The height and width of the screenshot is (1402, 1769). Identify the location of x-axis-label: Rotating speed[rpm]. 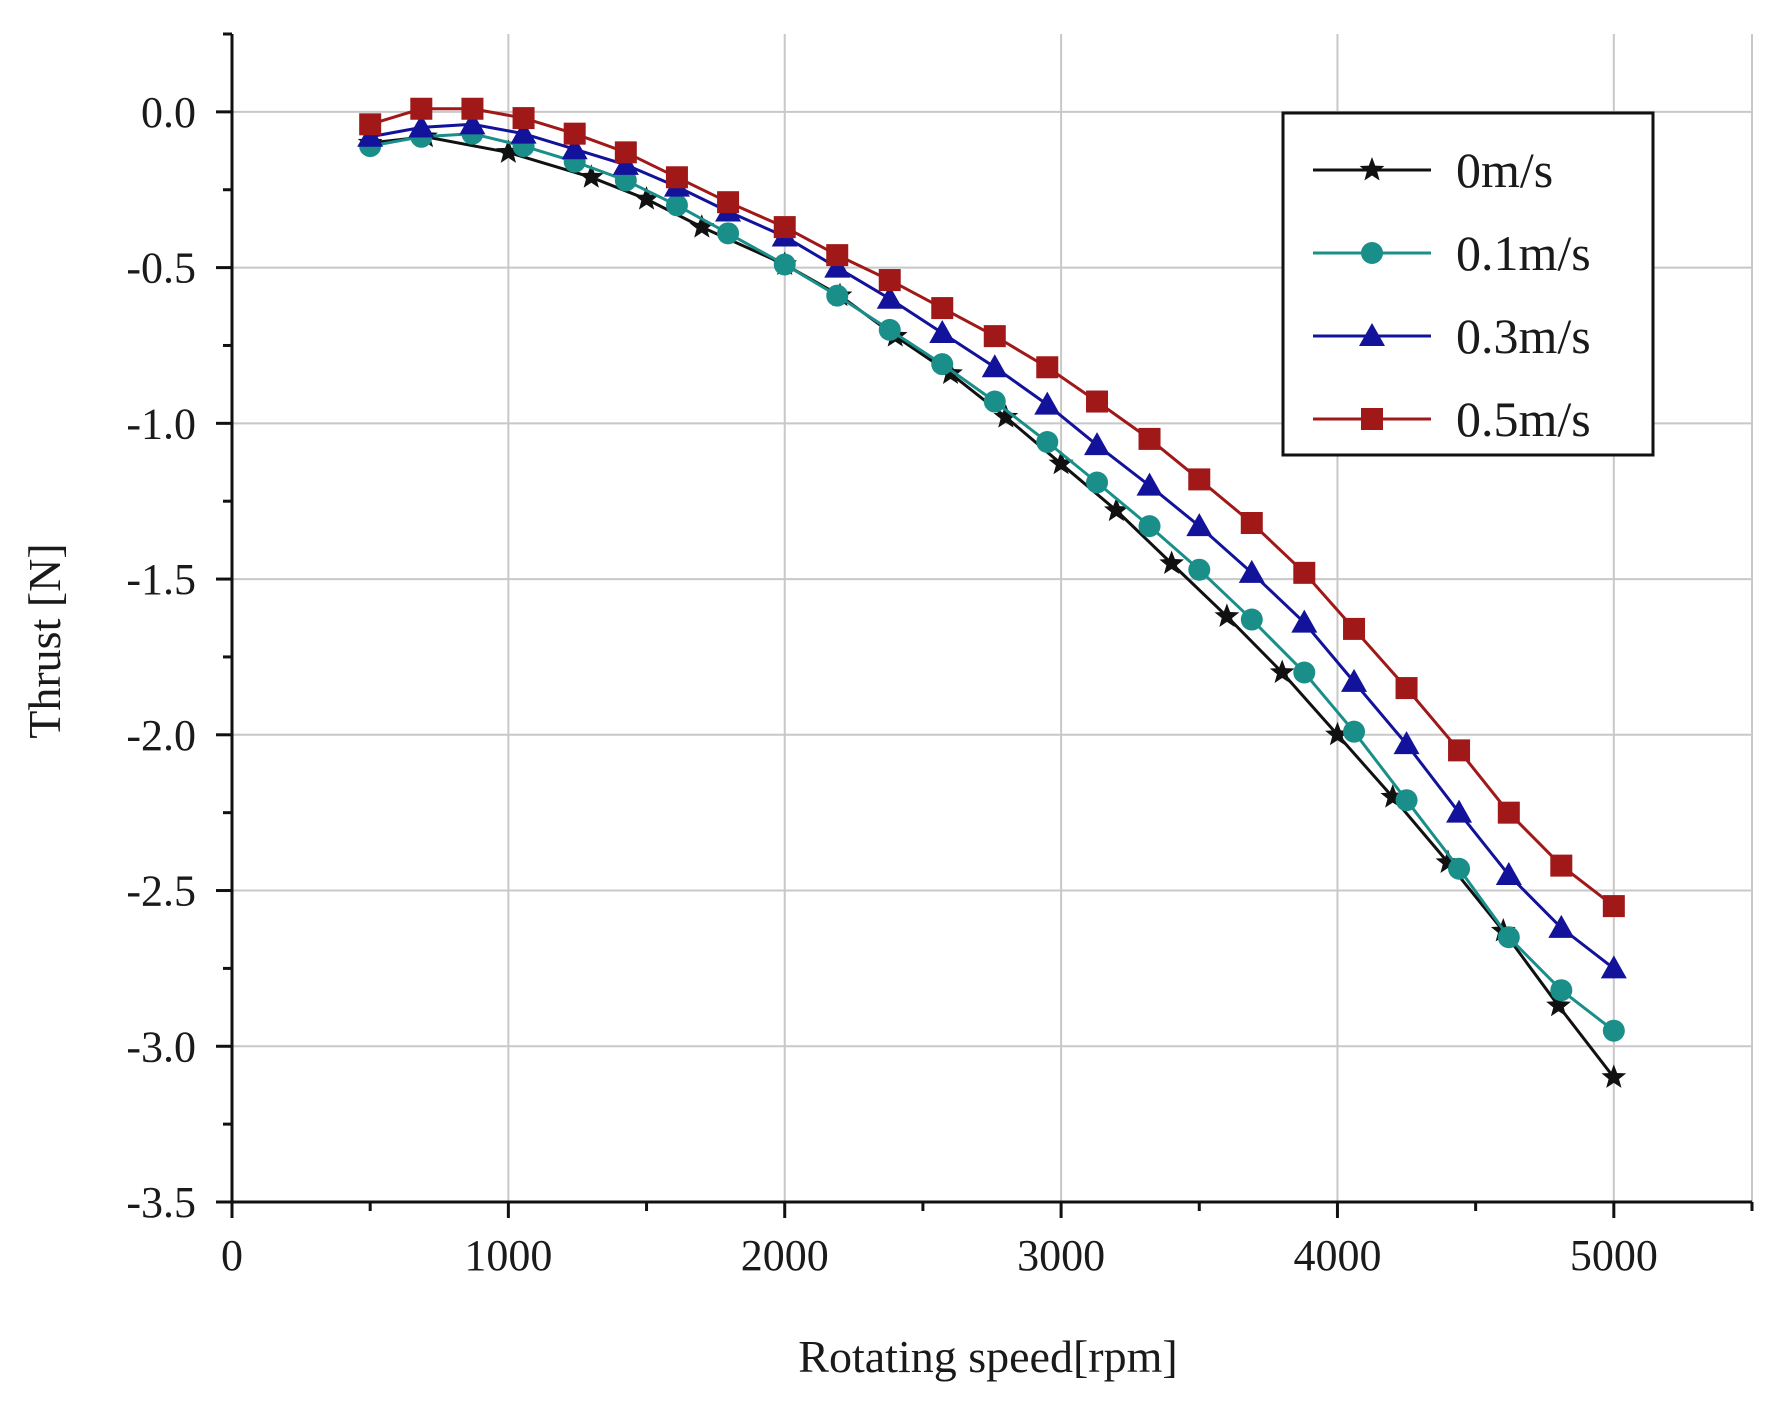
(987, 1356).